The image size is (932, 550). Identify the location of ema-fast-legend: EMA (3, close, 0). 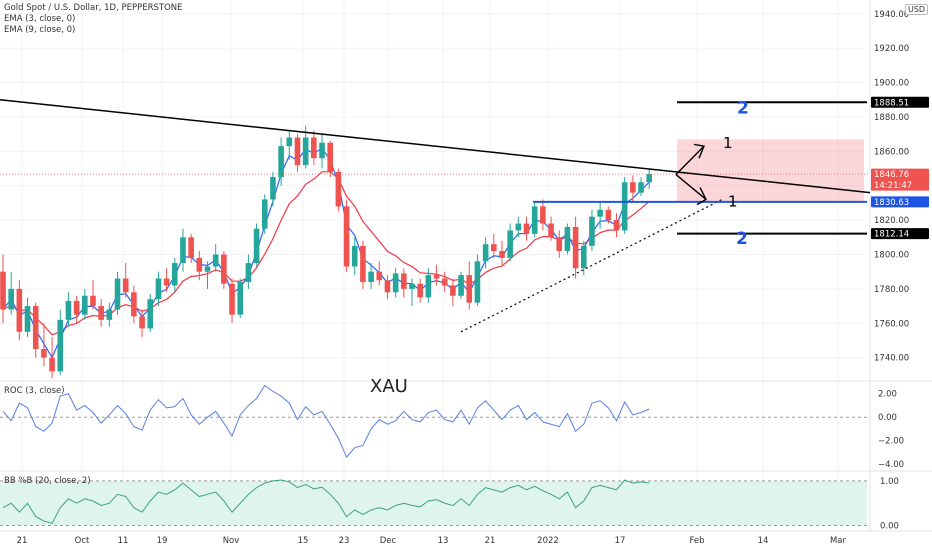
(40, 19).